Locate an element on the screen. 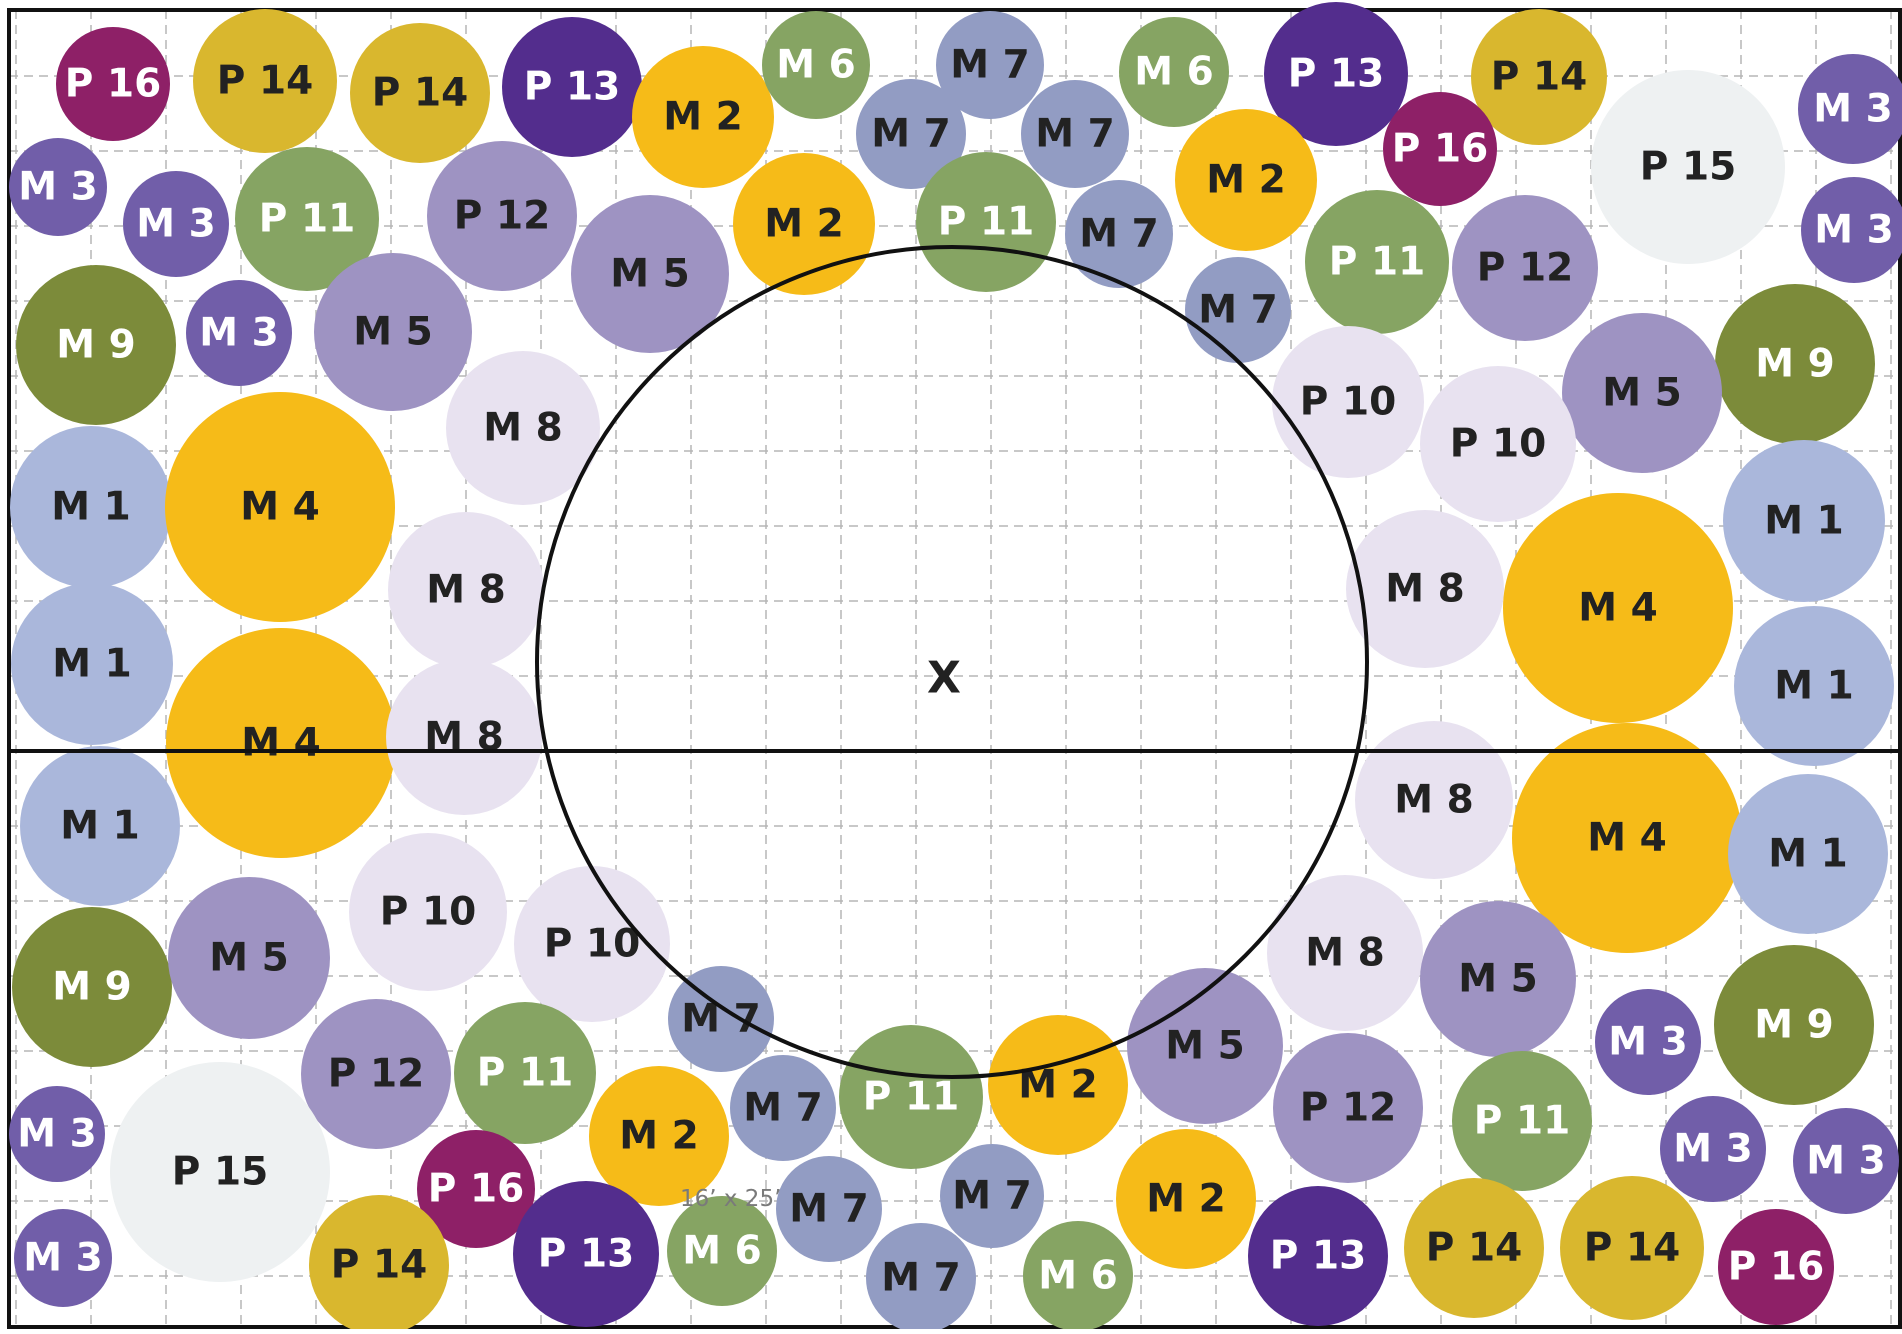 This screenshot has height=1334, width=1902. plant-p15: P 15 is located at coordinates (220, 1172).